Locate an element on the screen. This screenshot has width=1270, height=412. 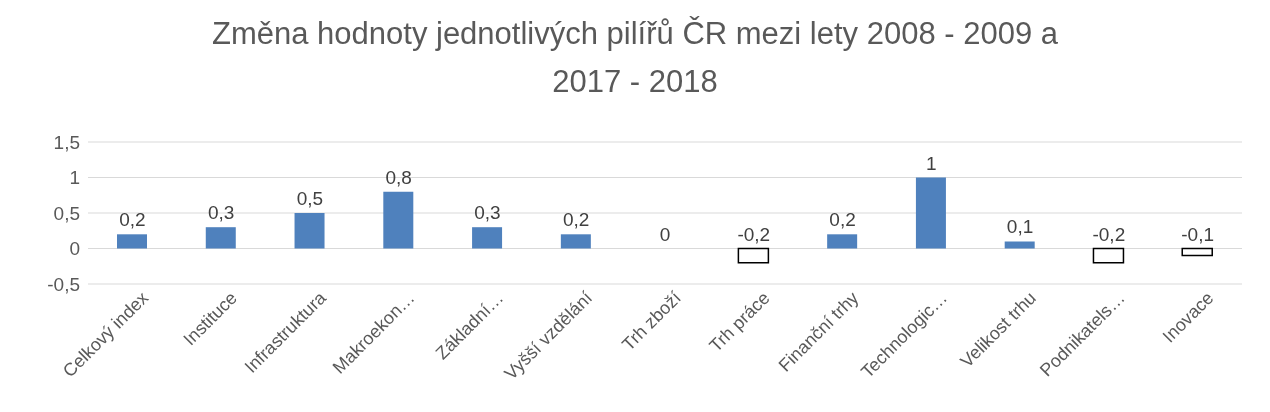
y-tick-label: 1,5 is located at coordinates (66, 142).